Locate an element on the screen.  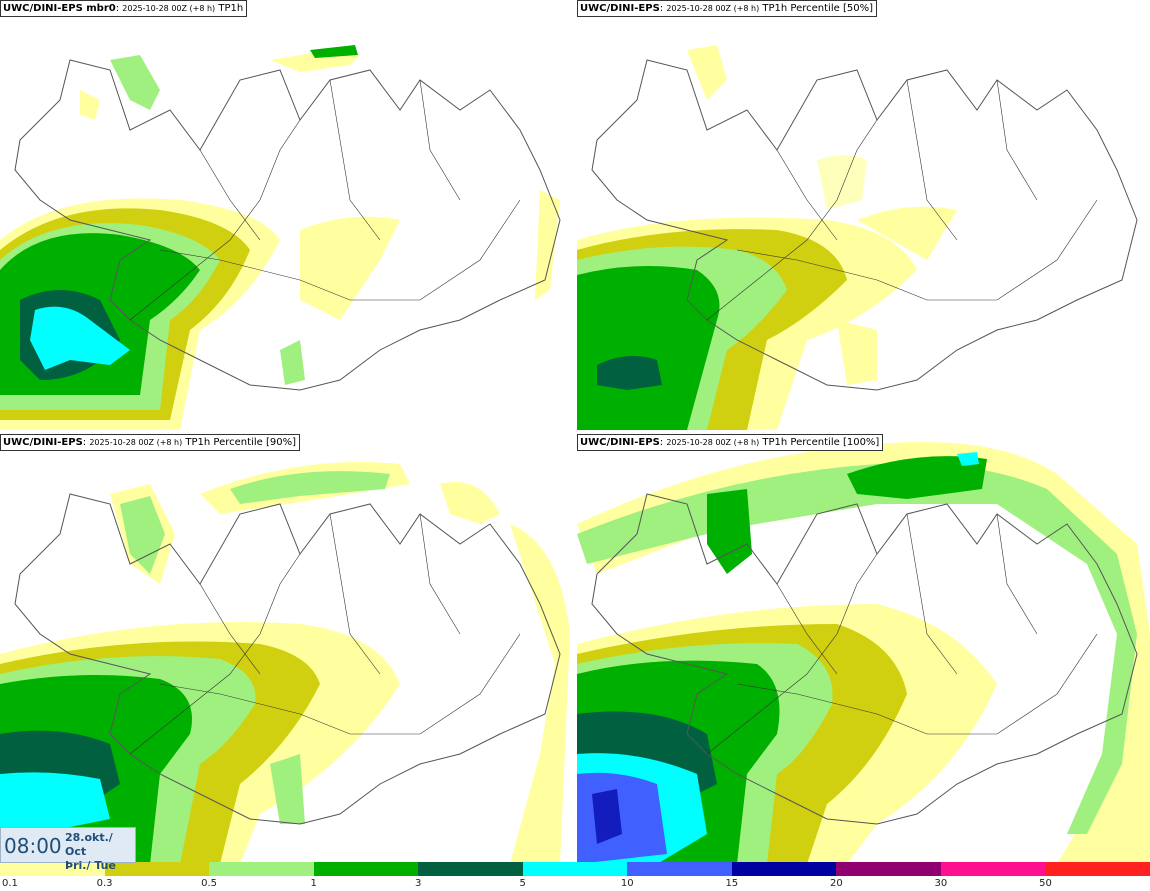
legend-tick-label: 50 is located at coordinates (1045, 883).